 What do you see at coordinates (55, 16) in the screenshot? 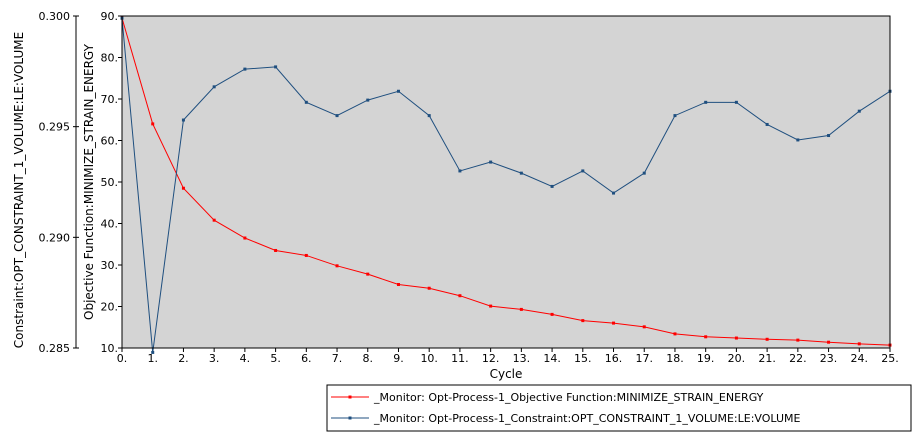
I see `constraint-tick-label: 0.300` at bounding box center [55, 16].